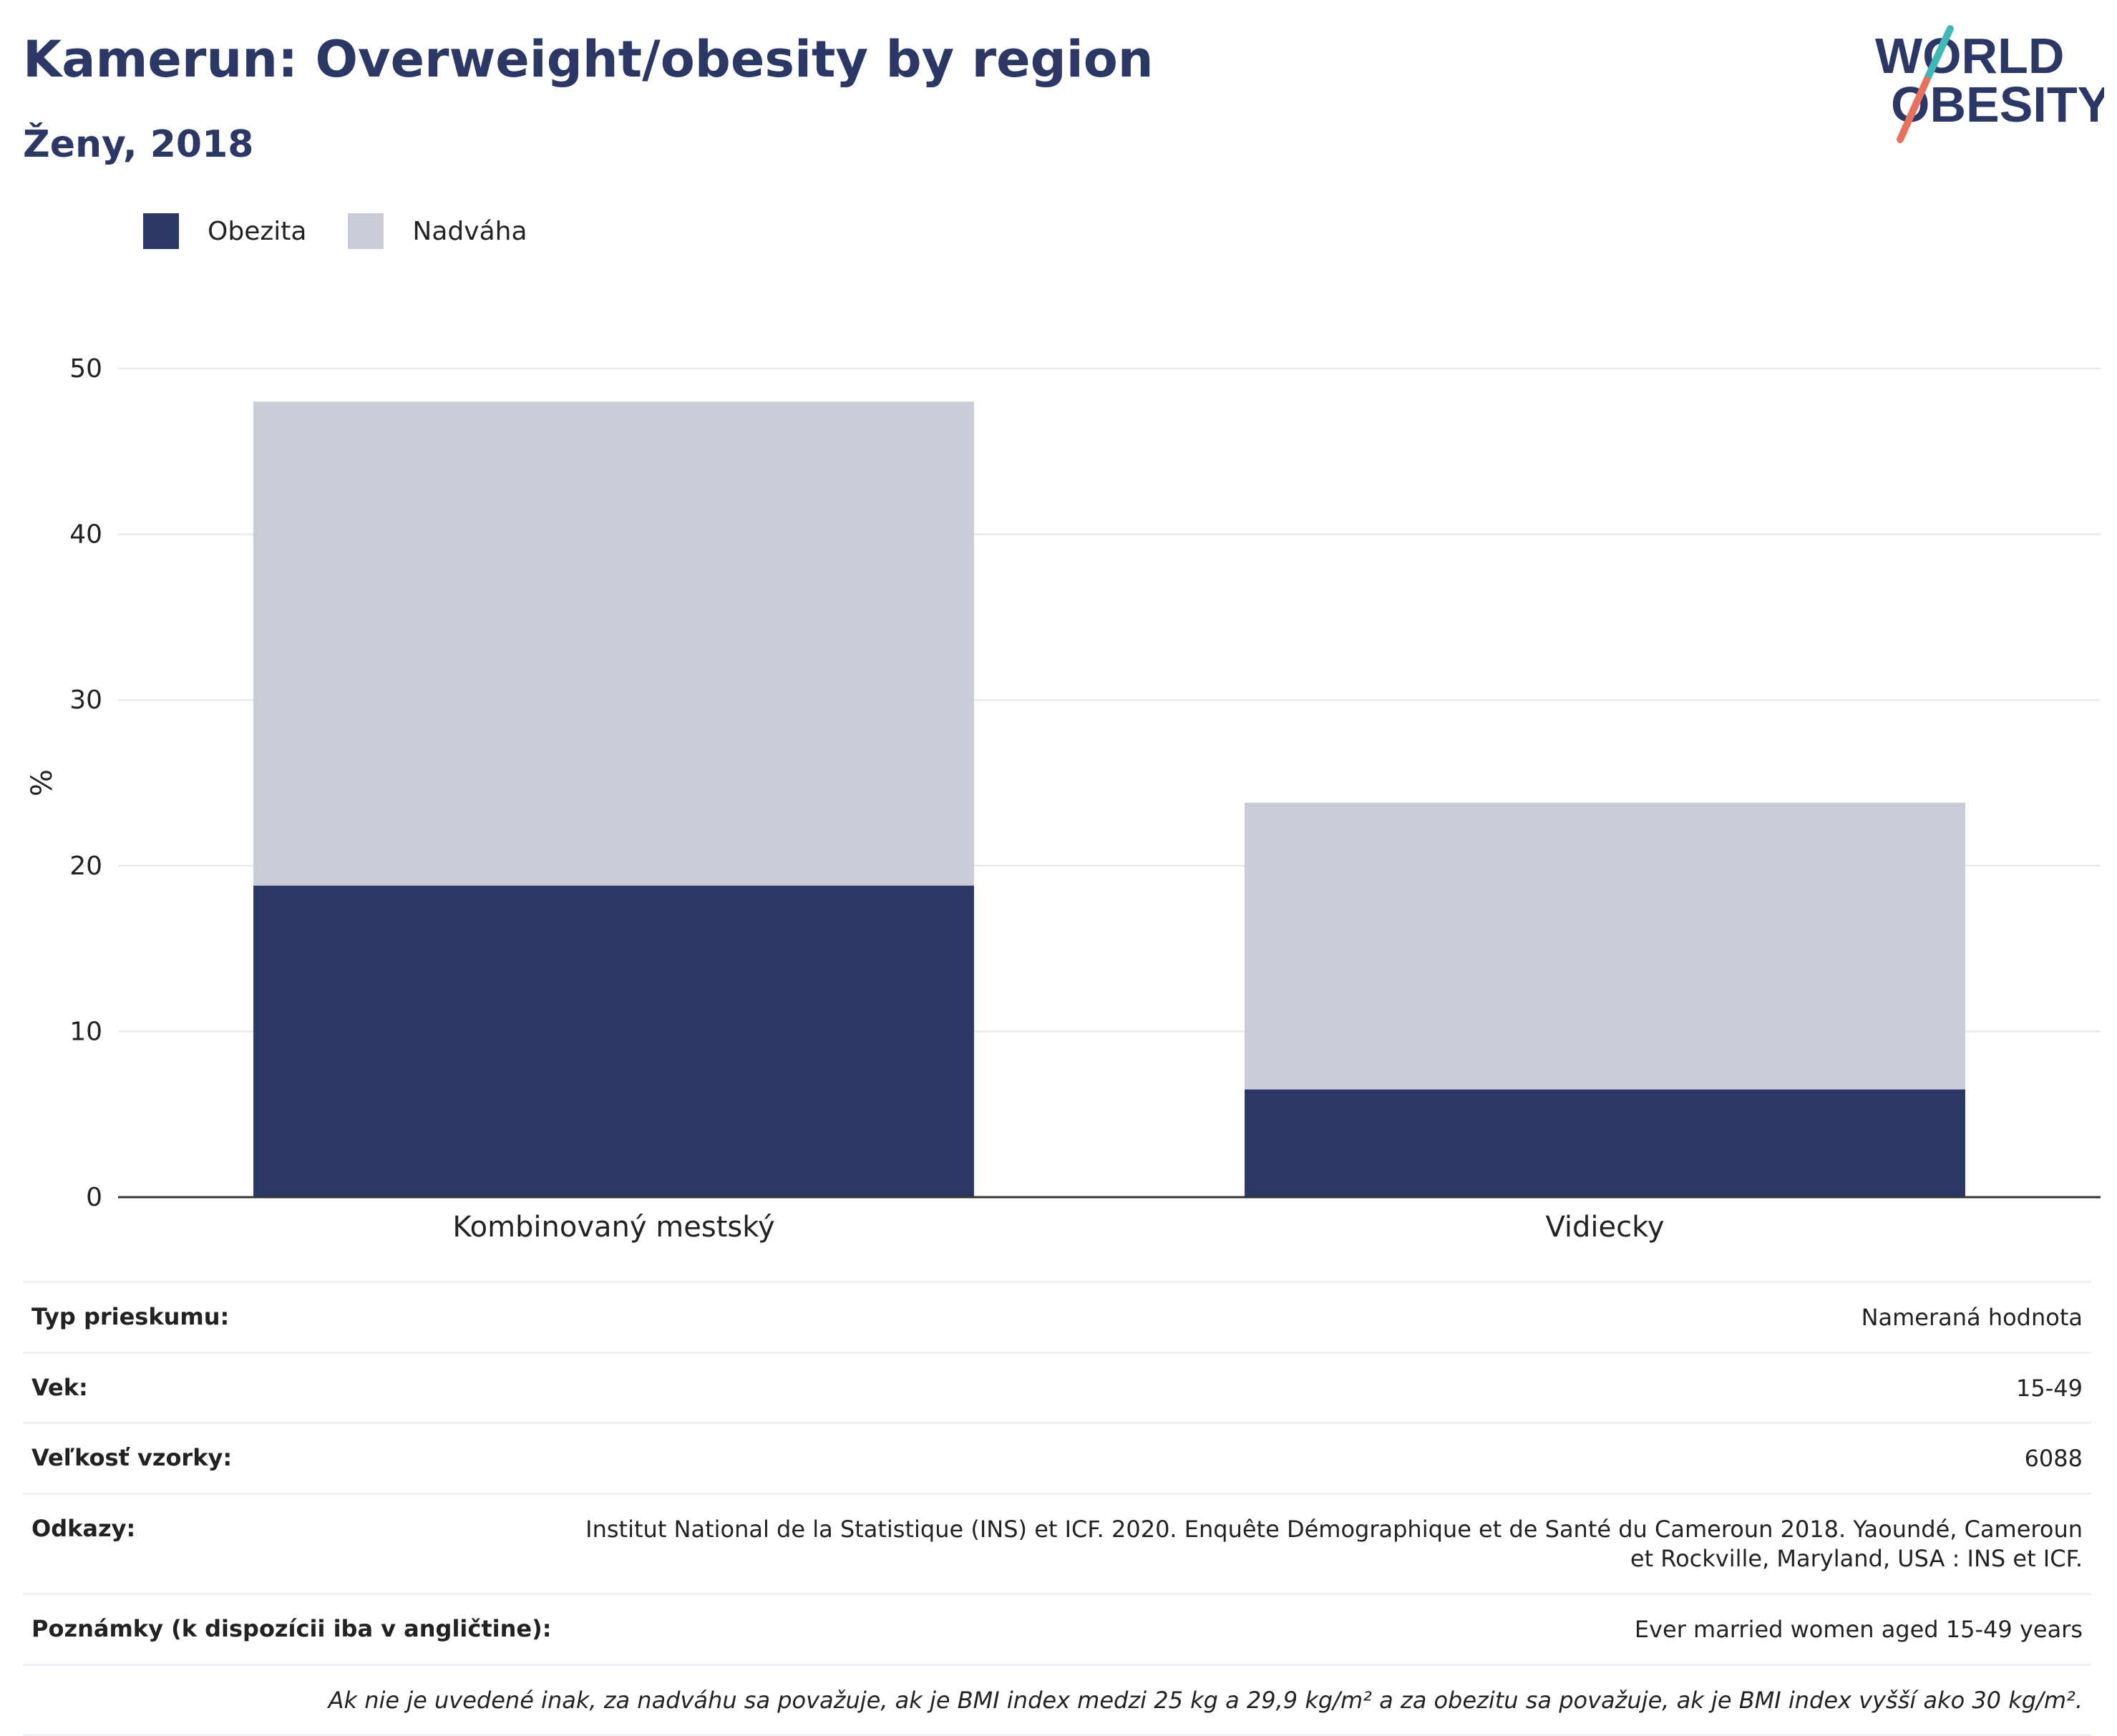 This screenshot has height=1736, width=2117. Describe the element at coordinates (469, 231) in the screenshot. I see `legend-label-nadvaha: Nadváha` at that location.